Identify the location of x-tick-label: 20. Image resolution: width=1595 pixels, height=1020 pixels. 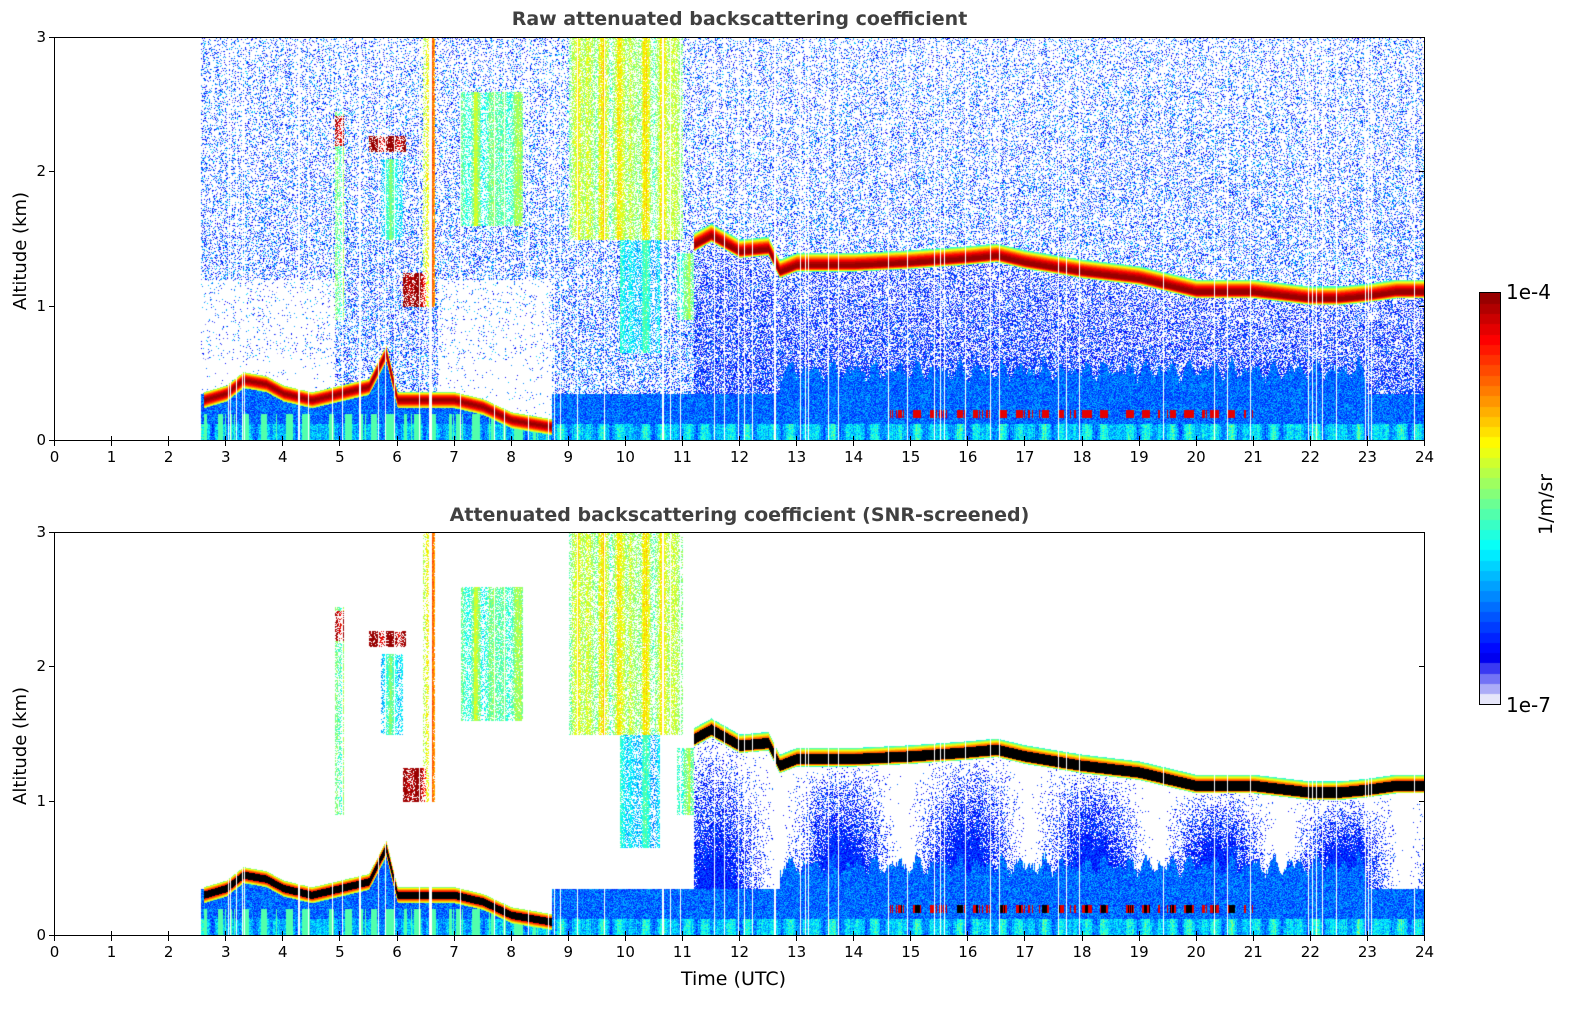
(1196, 457).